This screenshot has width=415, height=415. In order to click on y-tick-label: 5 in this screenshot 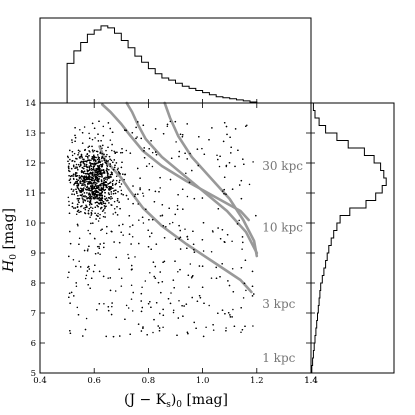, I will do `click(33, 374)`.